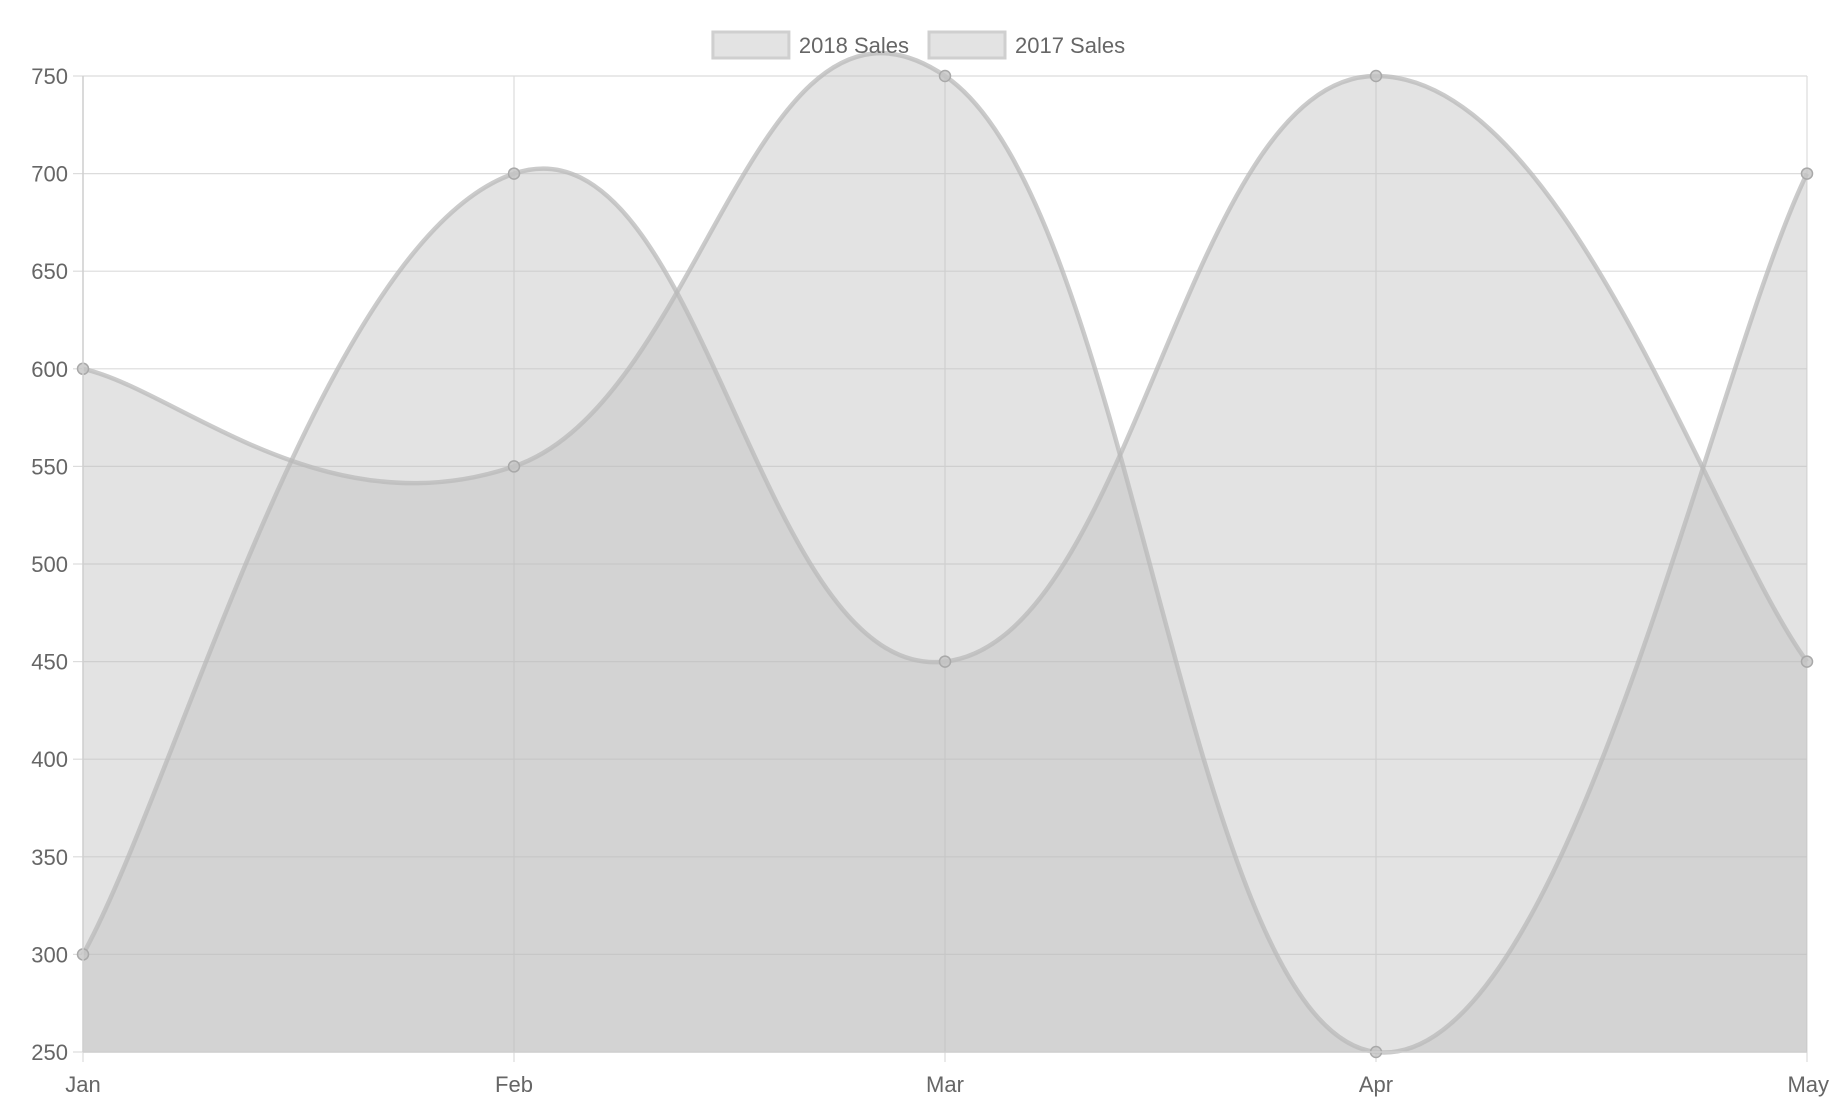 The height and width of the screenshot is (1114, 1838). I want to click on x-tick-label: Jan, so click(82, 1084).